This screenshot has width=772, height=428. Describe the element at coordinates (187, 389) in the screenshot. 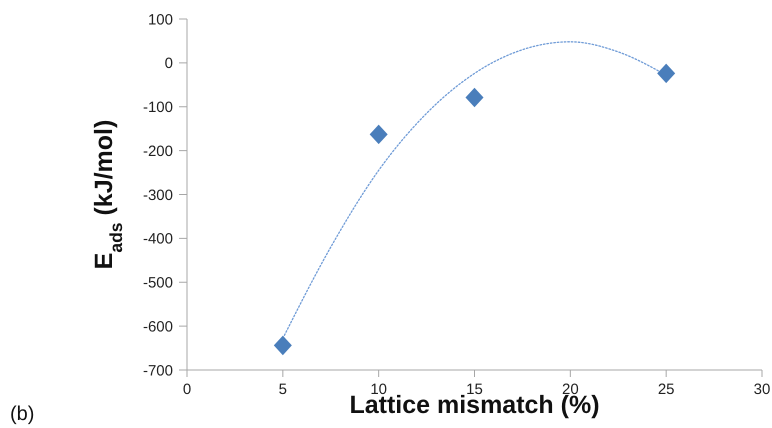

I see `x-tick-label: 0` at that location.